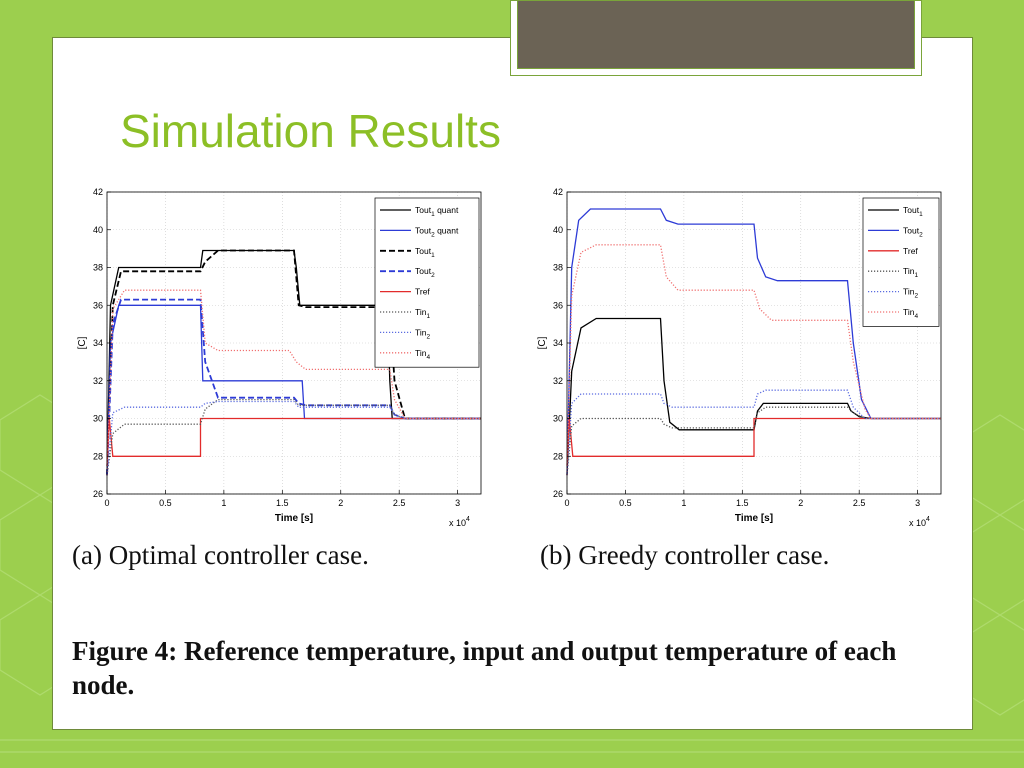 The image size is (1024, 768). I want to click on slide-title: Simulation Results, so click(310, 131).